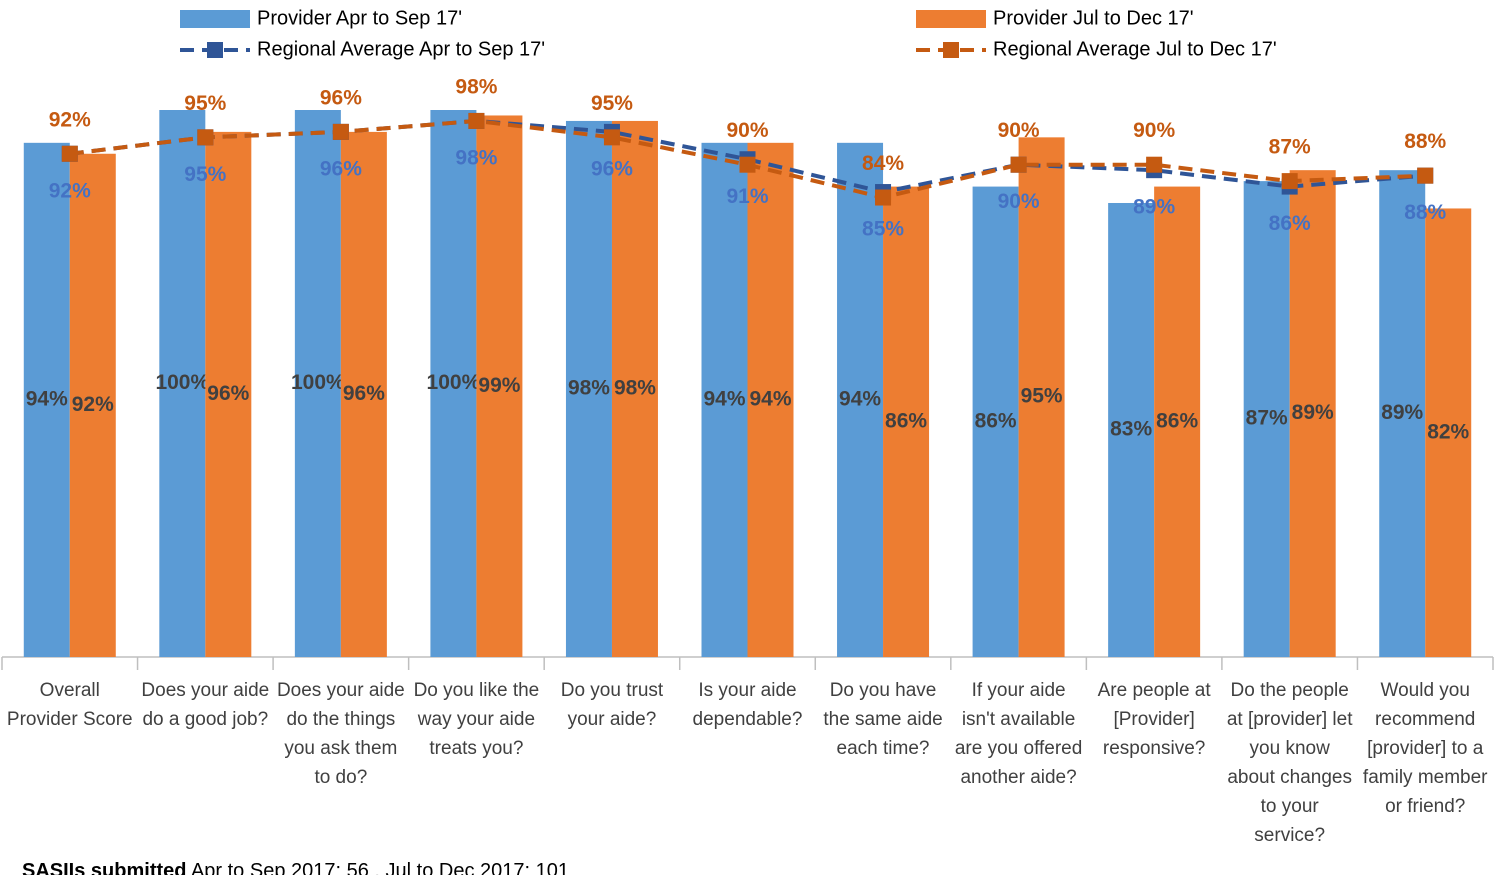 The height and width of the screenshot is (875, 1507). Describe the element at coordinates (1093, 18) in the screenshot. I see `legend-label: Provider Jul to Dec 17'` at that location.